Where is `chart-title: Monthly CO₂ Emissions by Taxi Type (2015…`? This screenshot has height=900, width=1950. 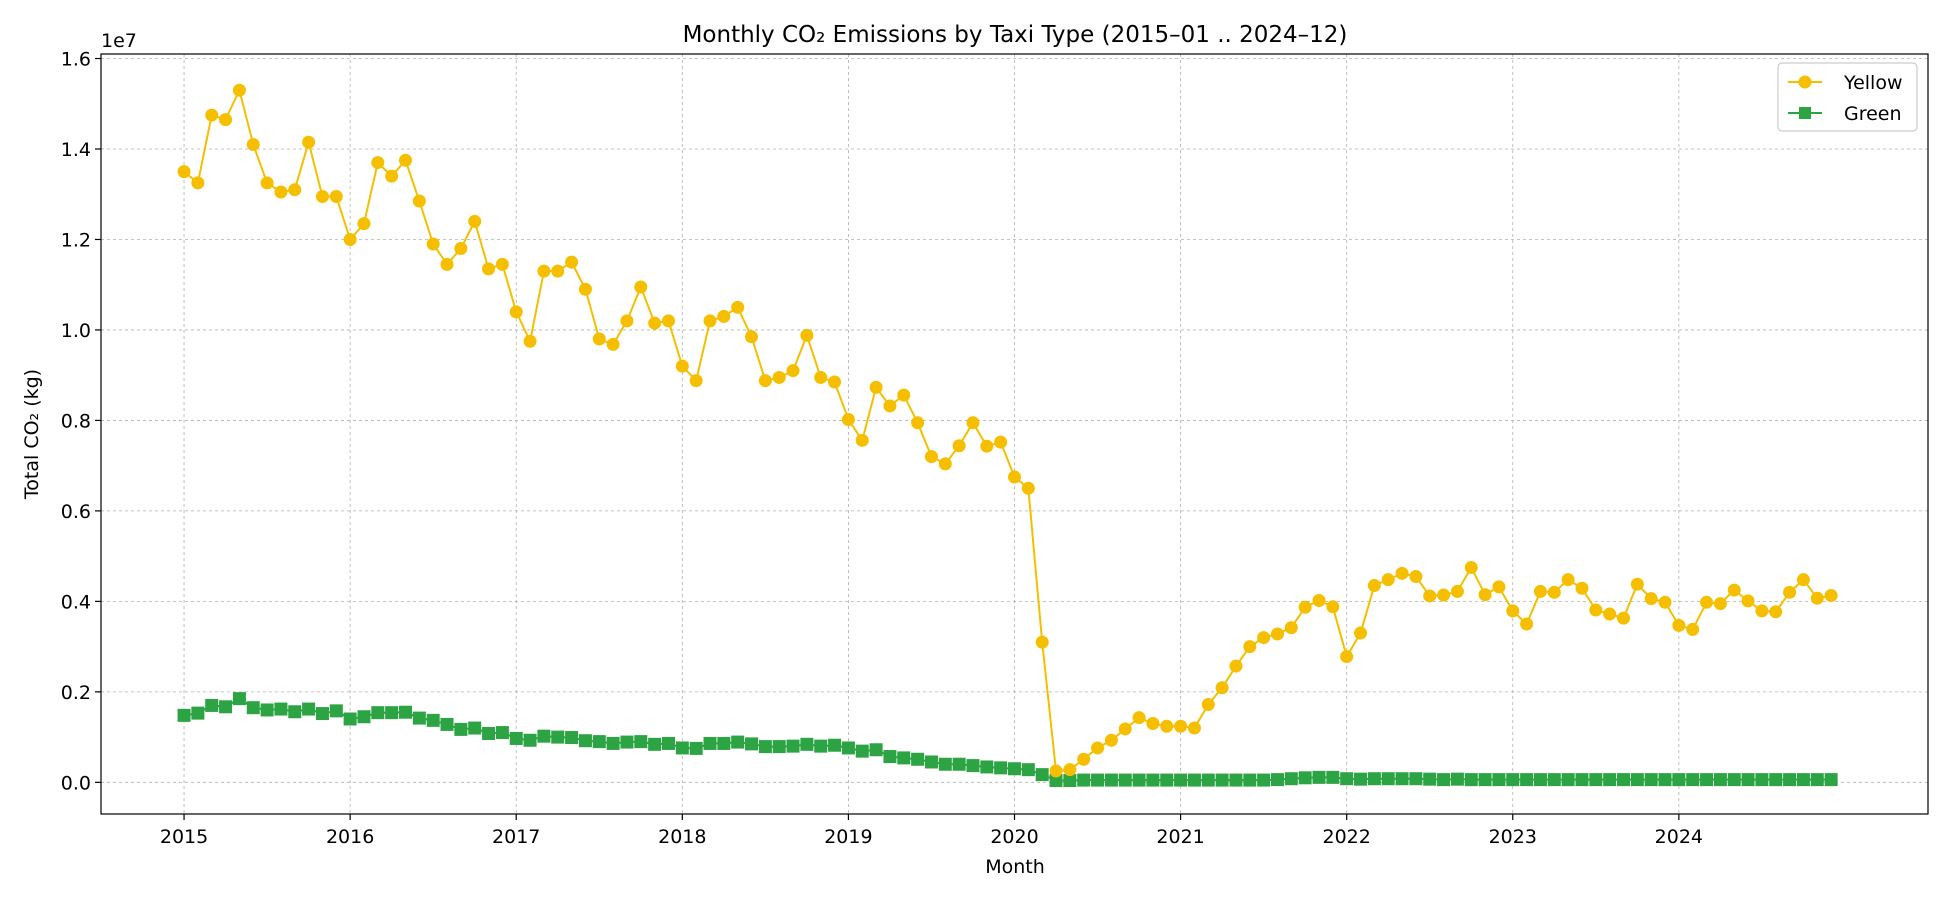 chart-title: Monthly CO₂ Emissions by Taxi Type (2015… is located at coordinates (1015, 35).